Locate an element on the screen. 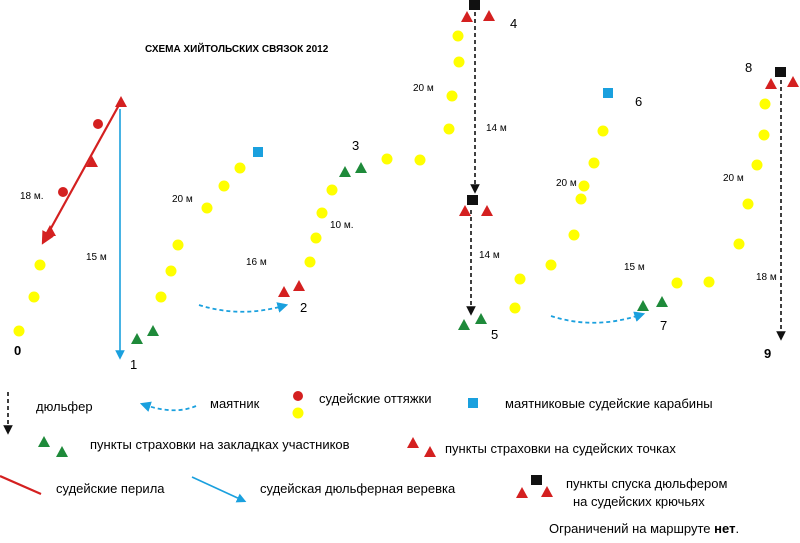 This screenshot has height=543, width=800. footer-text: Ограничений на маршруте is located at coordinates (631, 528).